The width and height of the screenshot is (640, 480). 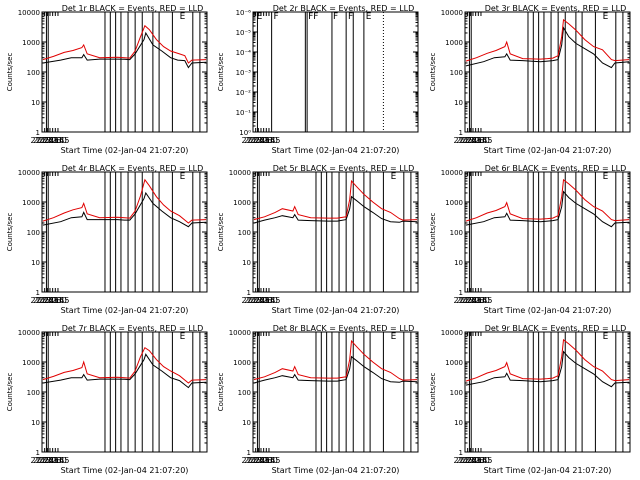 What do you see at coordinates (344, 328) in the screenshot?
I see `panel-title: Det 8r BLACK = Events, RED = LLD` at bounding box center [344, 328].